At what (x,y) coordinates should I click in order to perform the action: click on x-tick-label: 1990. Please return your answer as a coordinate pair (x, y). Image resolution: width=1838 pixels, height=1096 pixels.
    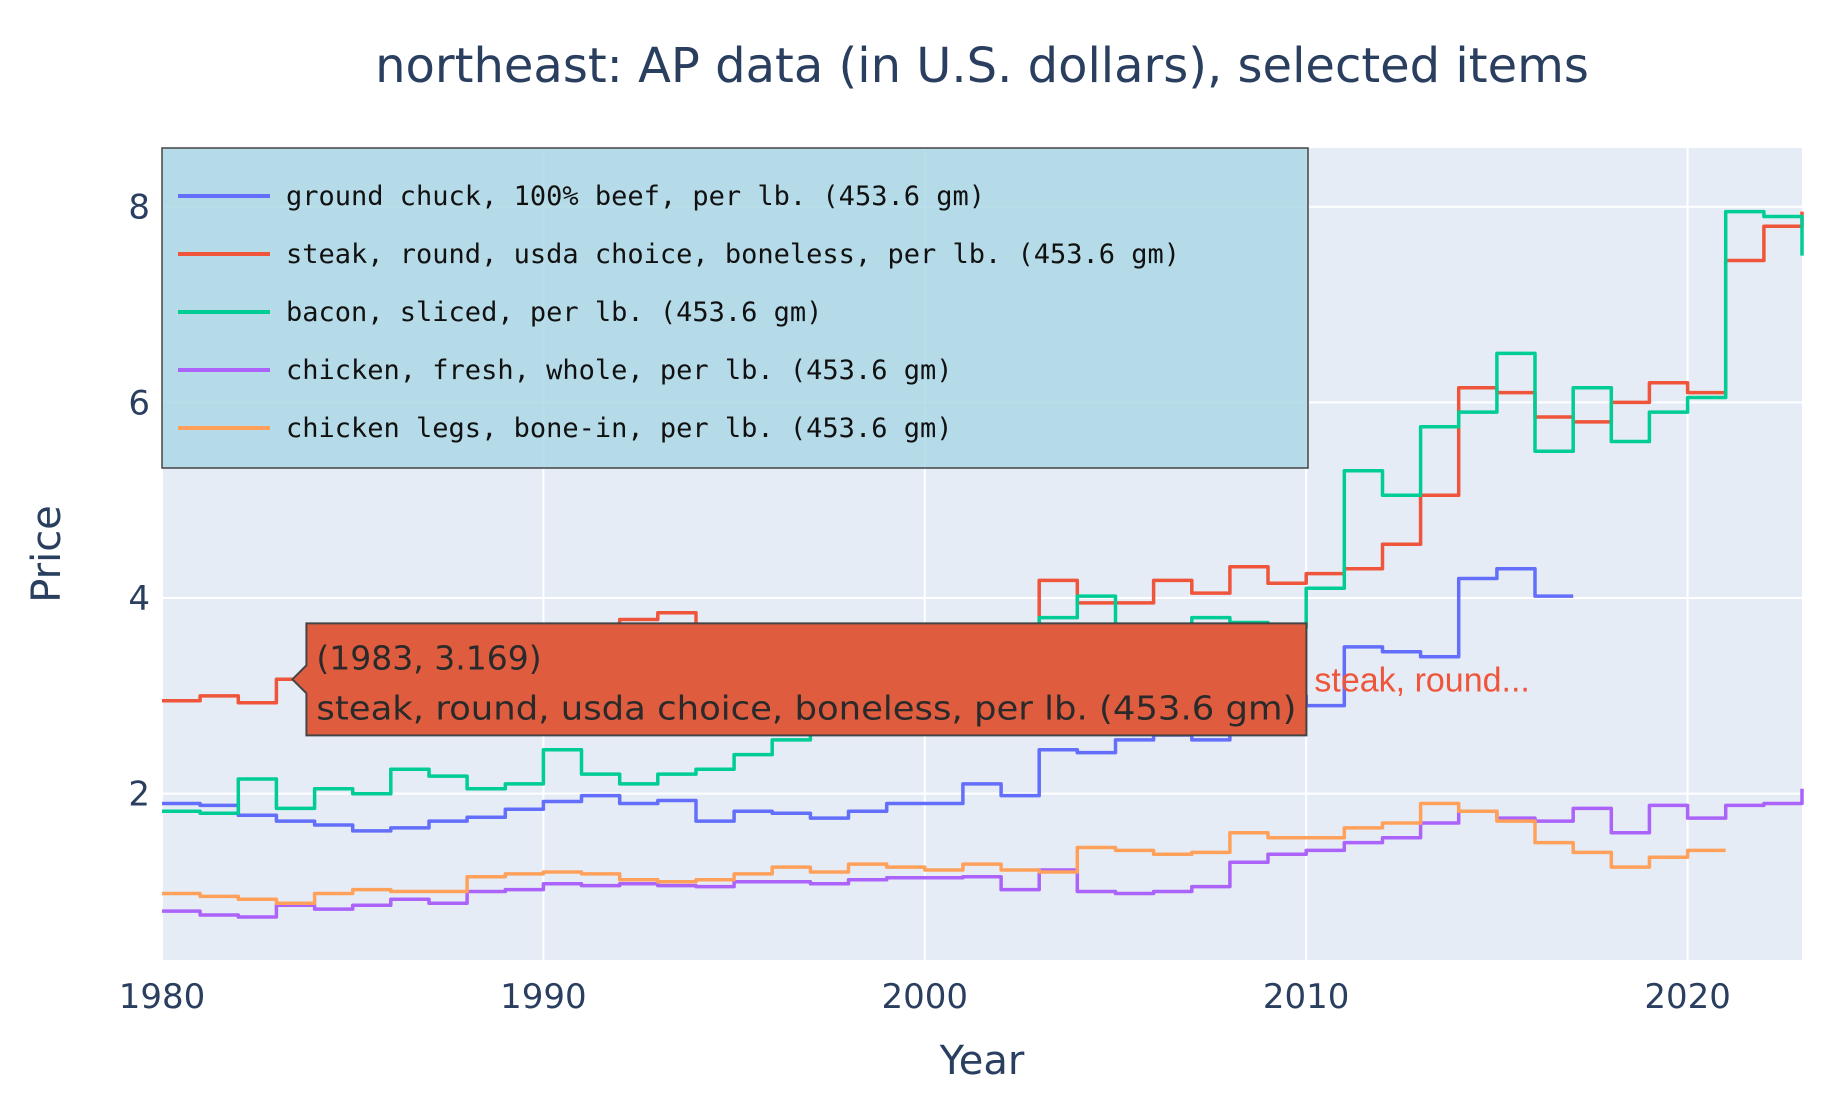
    Looking at the image, I should click on (543, 997).